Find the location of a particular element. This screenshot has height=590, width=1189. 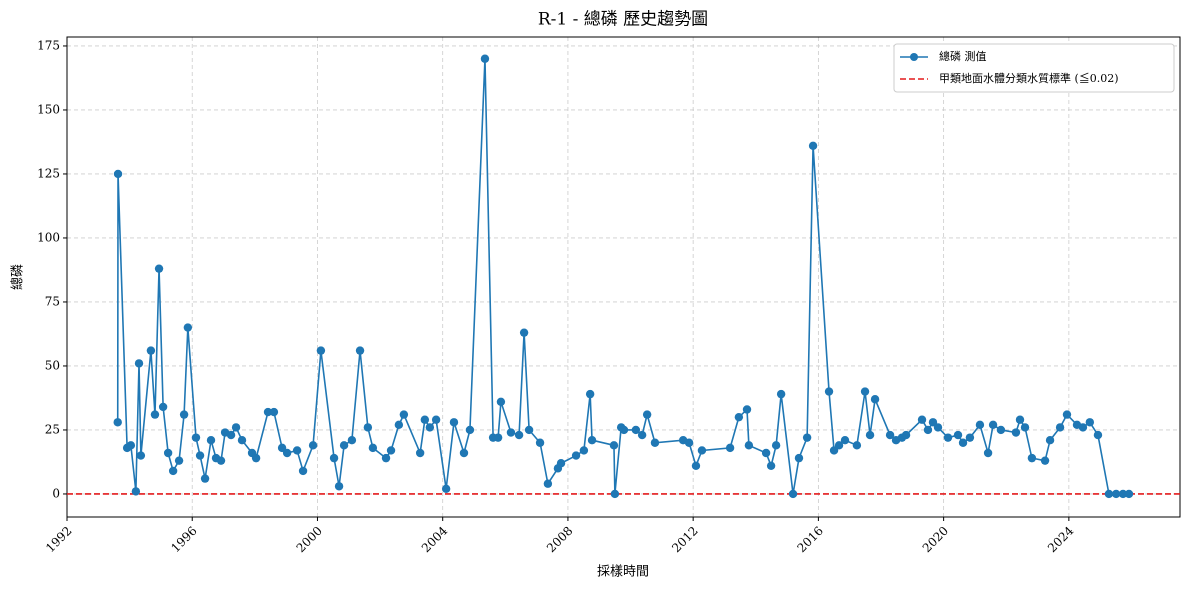

y-tick-label: 150 is located at coordinates (48, 109).